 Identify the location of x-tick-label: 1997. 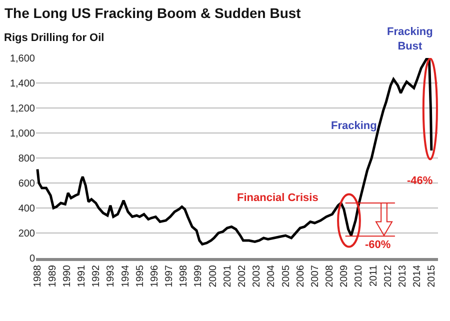
(170, 276).